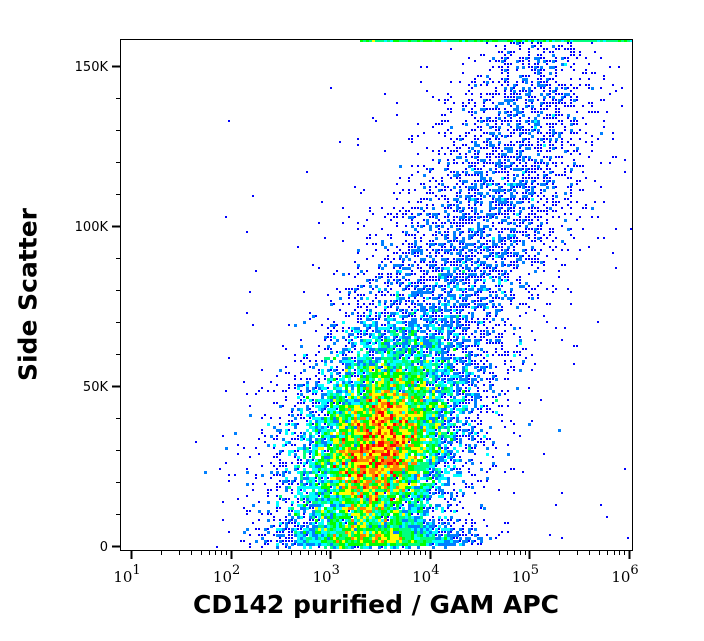  I want to click on x-axis-label: CD142 purified / GAM APC, so click(376, 604).